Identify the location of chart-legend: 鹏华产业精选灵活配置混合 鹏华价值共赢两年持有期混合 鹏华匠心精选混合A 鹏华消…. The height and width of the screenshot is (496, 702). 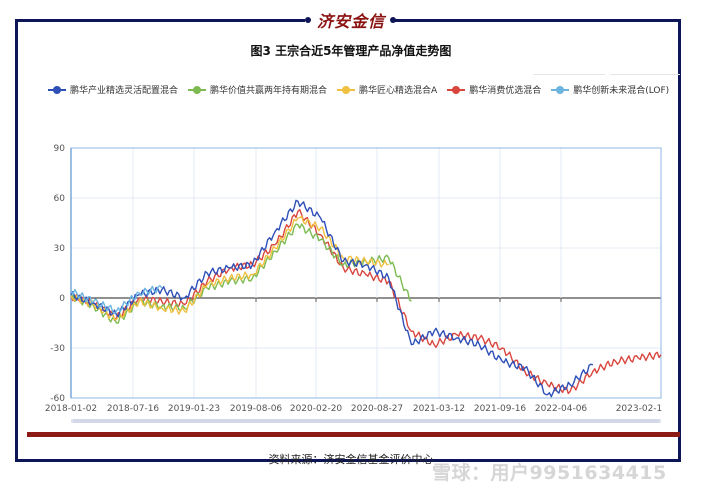
(358, 89).